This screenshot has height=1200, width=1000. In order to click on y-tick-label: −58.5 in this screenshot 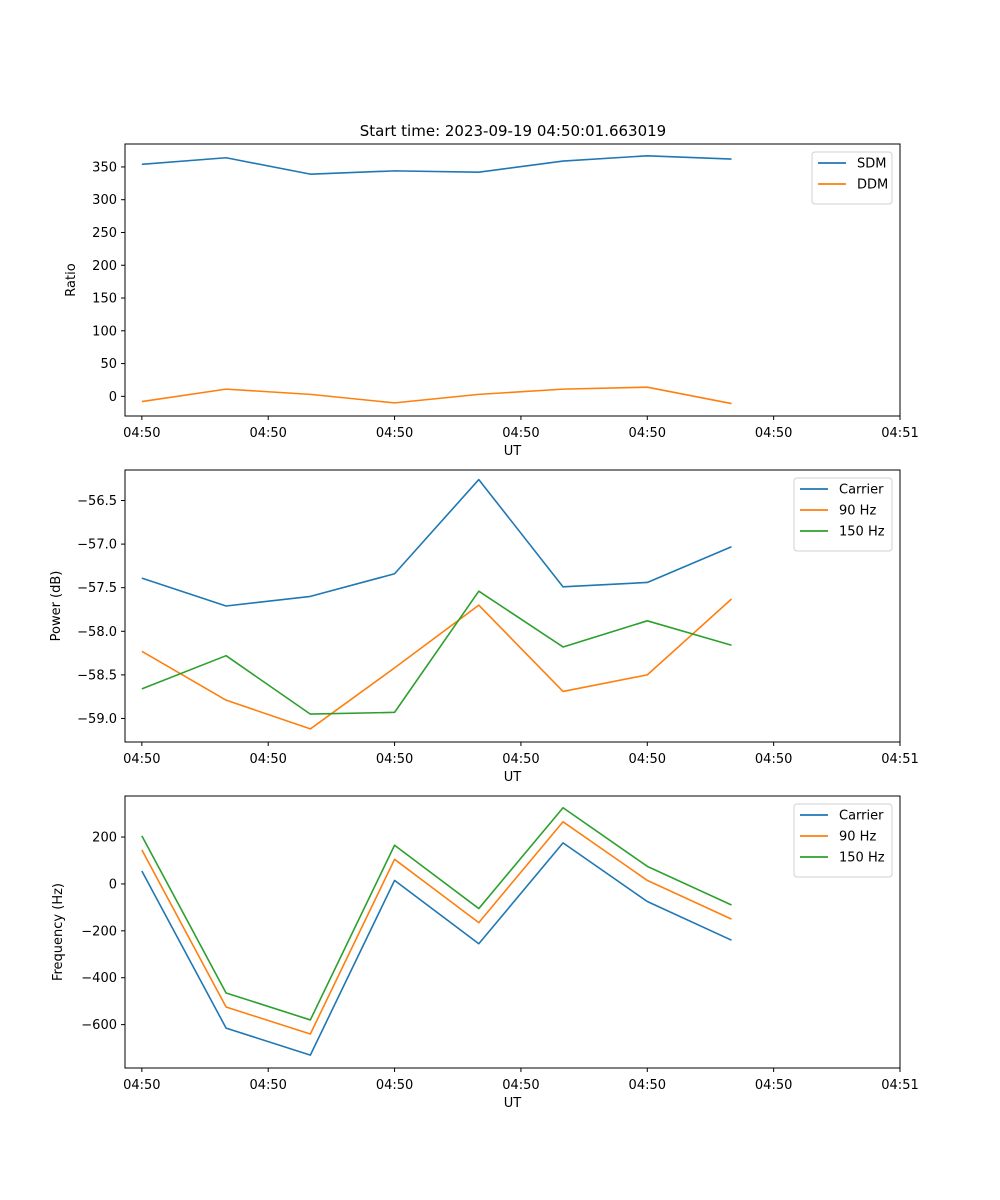, I will do `click(97, 675)`.